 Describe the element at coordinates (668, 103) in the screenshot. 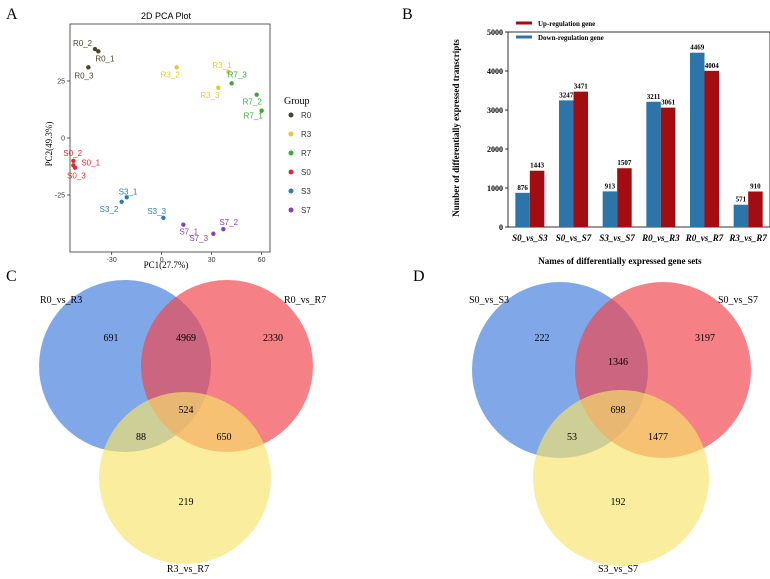

I see `bar-data-label: 3061` at that location.